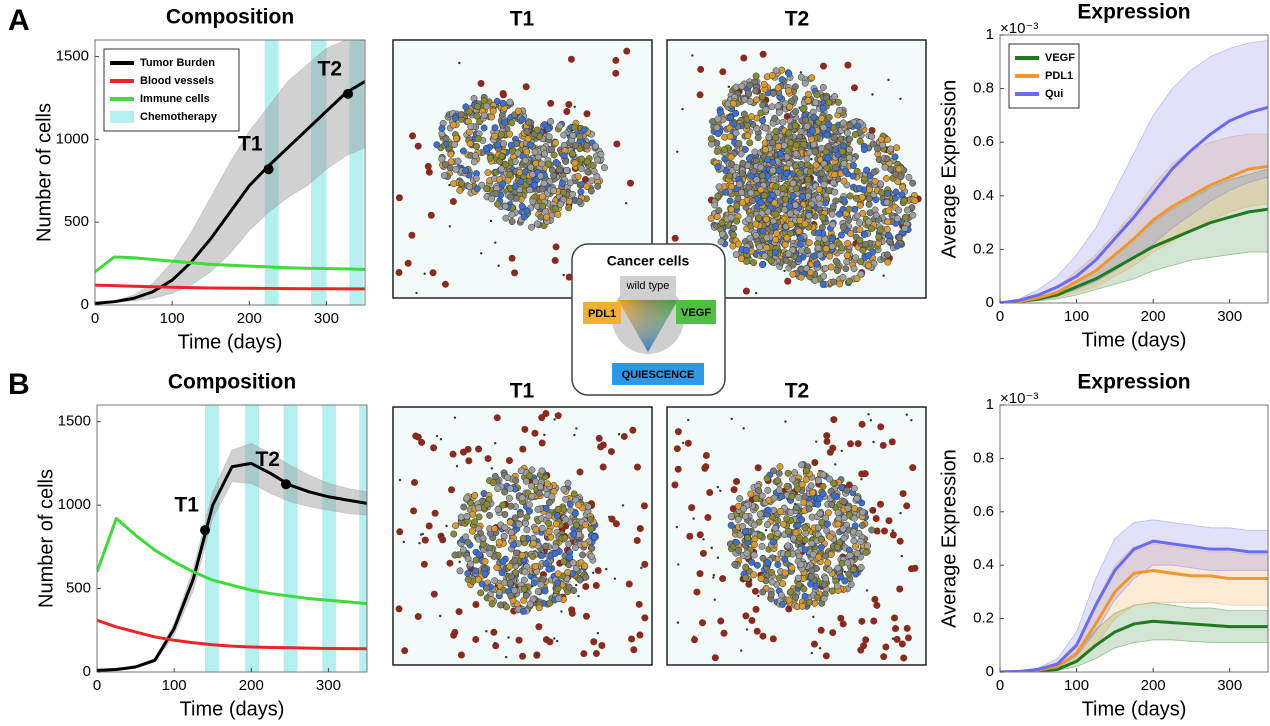 This screenshot has width=1270, height=726. What do you see at coordinates (1060, 58) in the screenshot?
I see `legend-label: VEGF` at bounding box center [1060, 58].